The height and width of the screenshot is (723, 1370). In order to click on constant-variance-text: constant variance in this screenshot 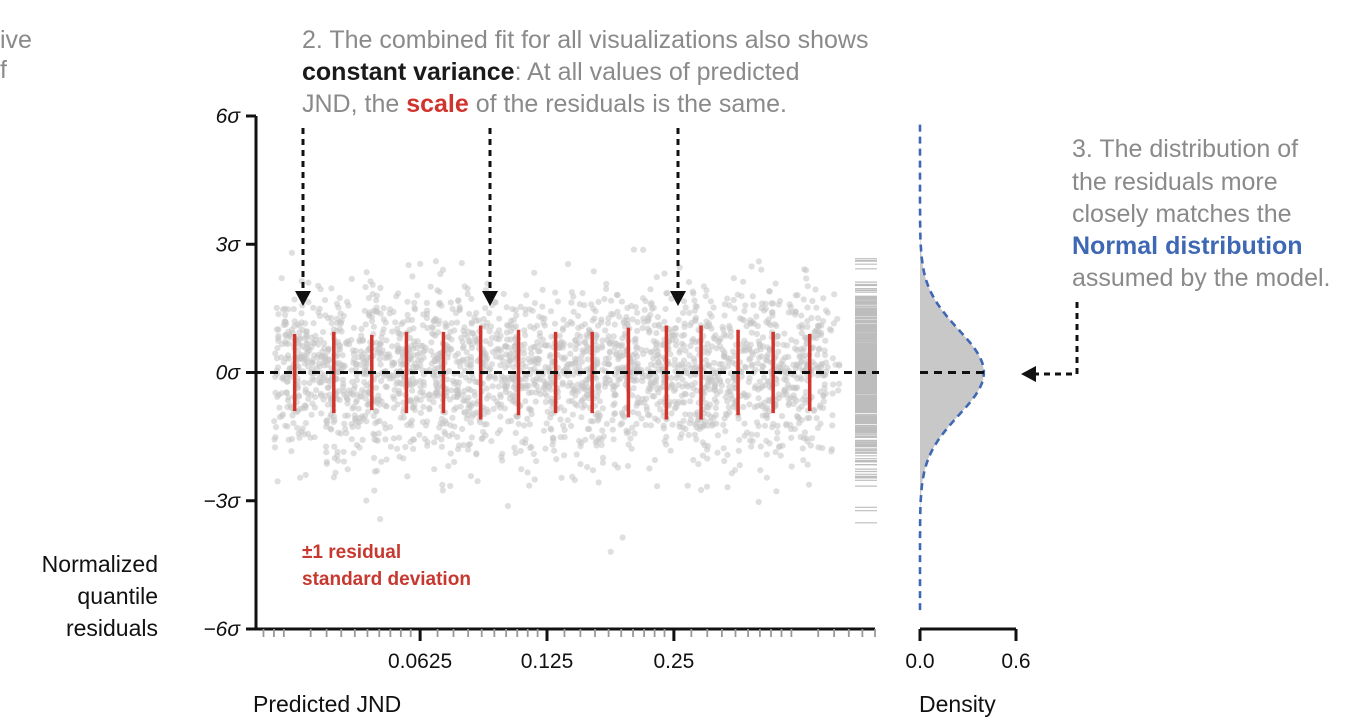, I will do `click(408, 72)`.